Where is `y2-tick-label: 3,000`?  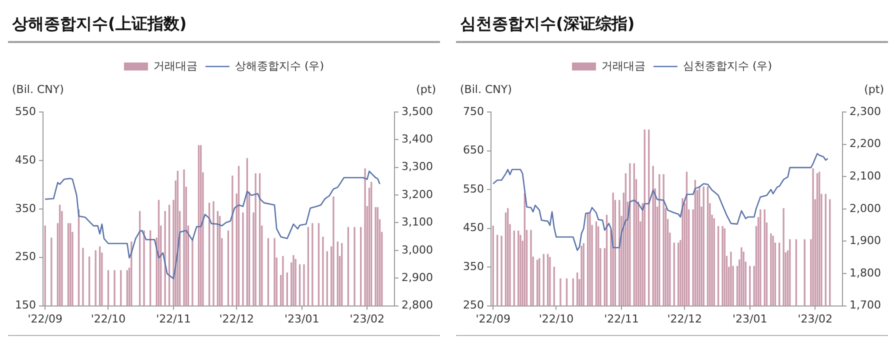
y2-tick-label: 3,000 is located at coordinates (418, 249).